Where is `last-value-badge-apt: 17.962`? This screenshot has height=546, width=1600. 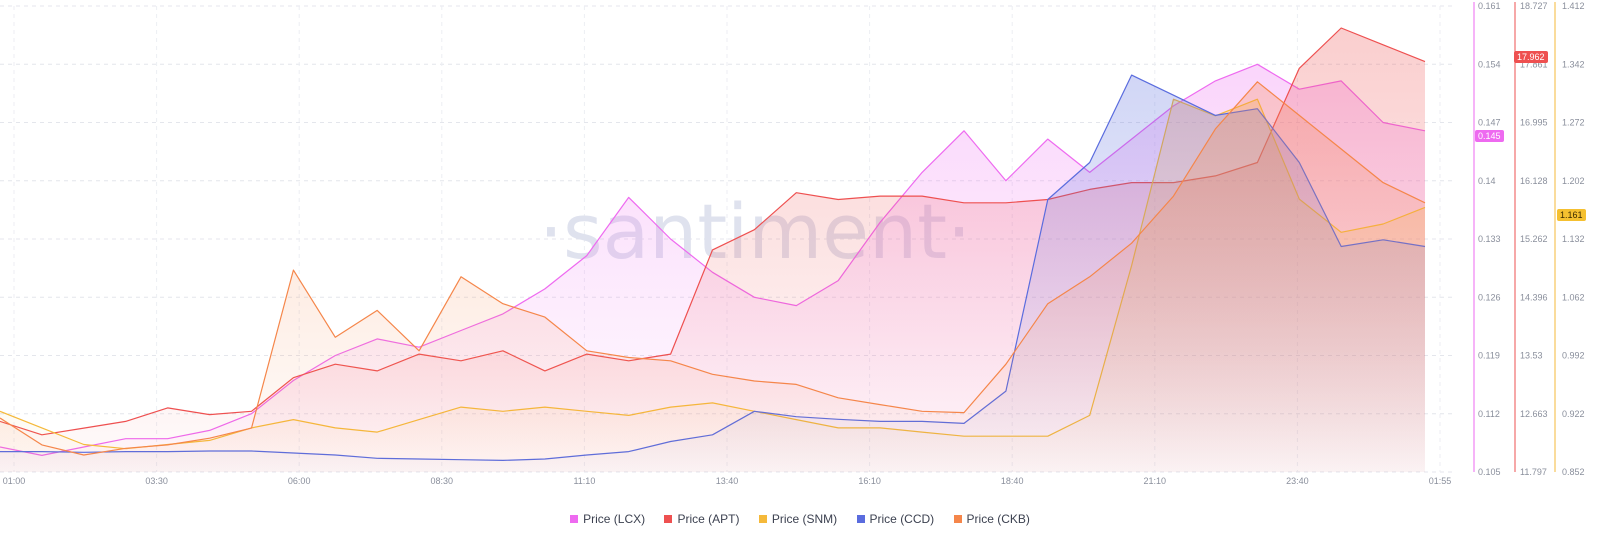
last-value-badge-apt: 17.962 is located at coordinates (1531, 57).